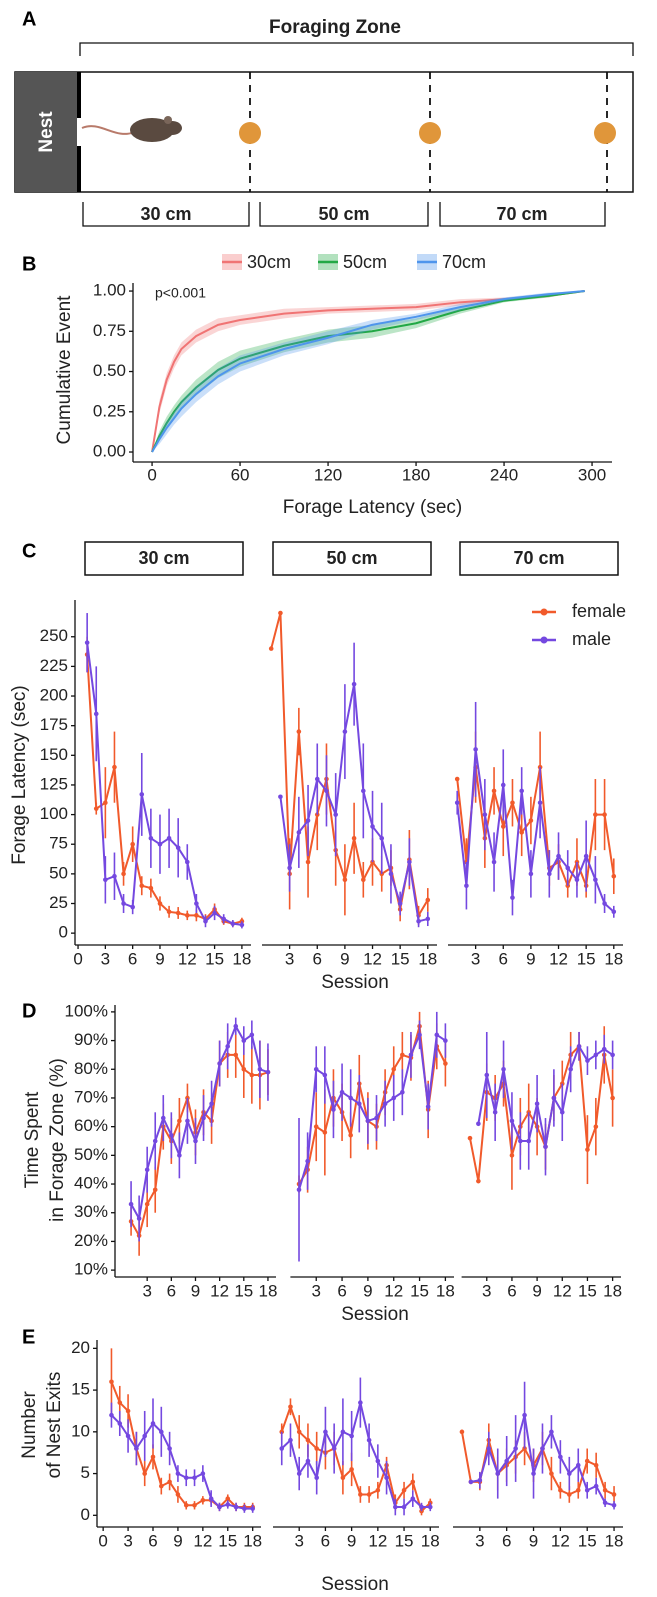 The width and height of the screenshot is (657, 1597). I want to click on facet-title: 50 cm, so click(351, 558).